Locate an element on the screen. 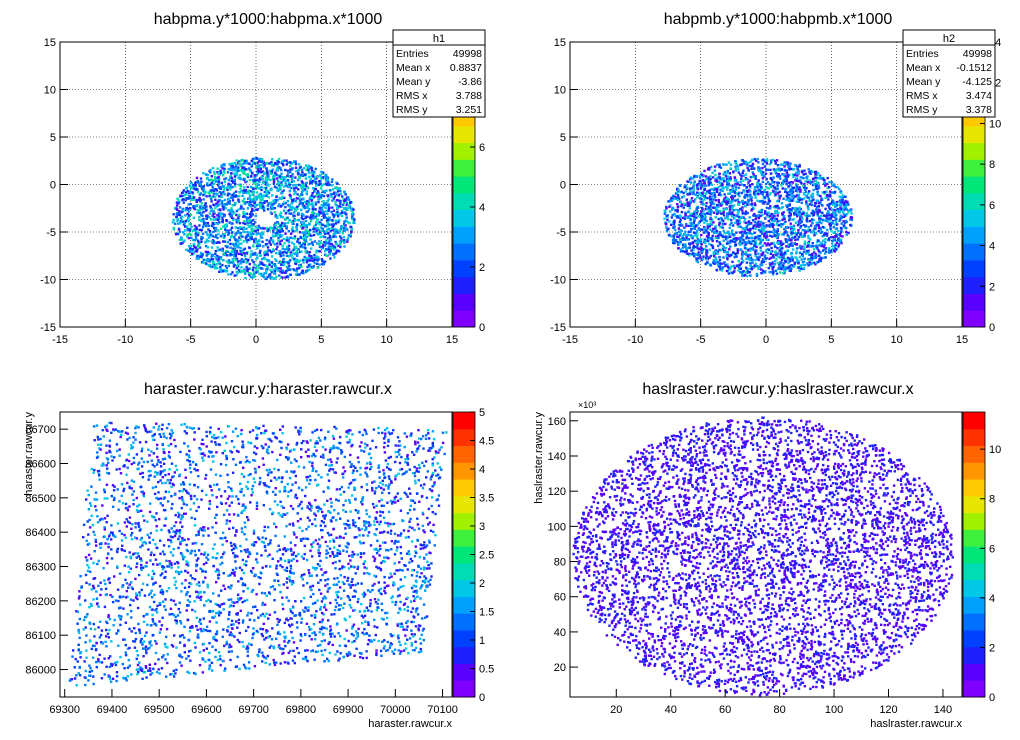  y-axis-label: haslraster.rawcur.y is located at coordinates (539, 458).